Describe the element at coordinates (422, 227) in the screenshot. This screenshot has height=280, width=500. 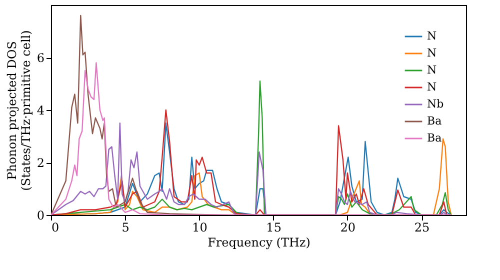
I see `x-tick-label: 25` at that location.